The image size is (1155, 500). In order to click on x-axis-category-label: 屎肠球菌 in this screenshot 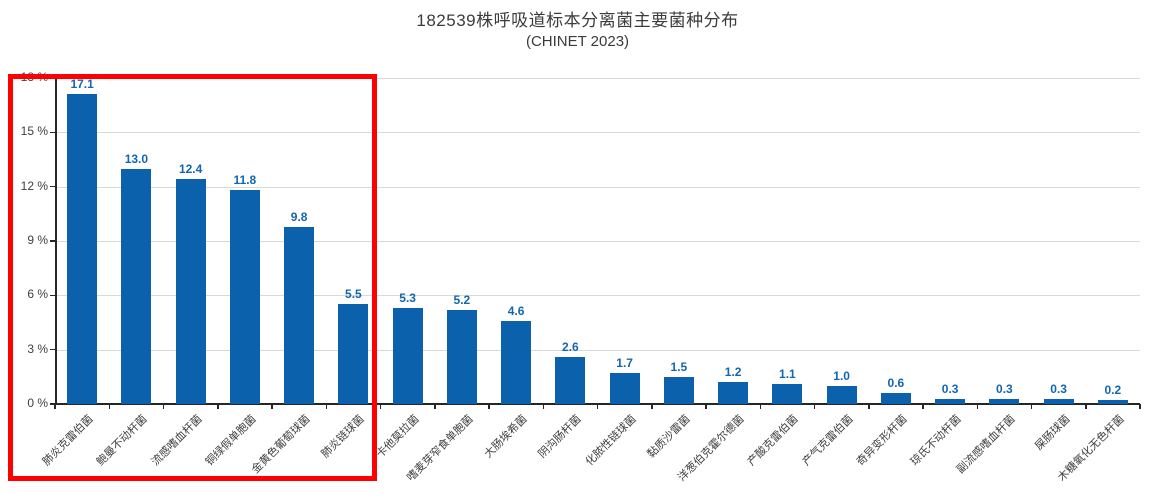, I will do `click(1052, 433)`.